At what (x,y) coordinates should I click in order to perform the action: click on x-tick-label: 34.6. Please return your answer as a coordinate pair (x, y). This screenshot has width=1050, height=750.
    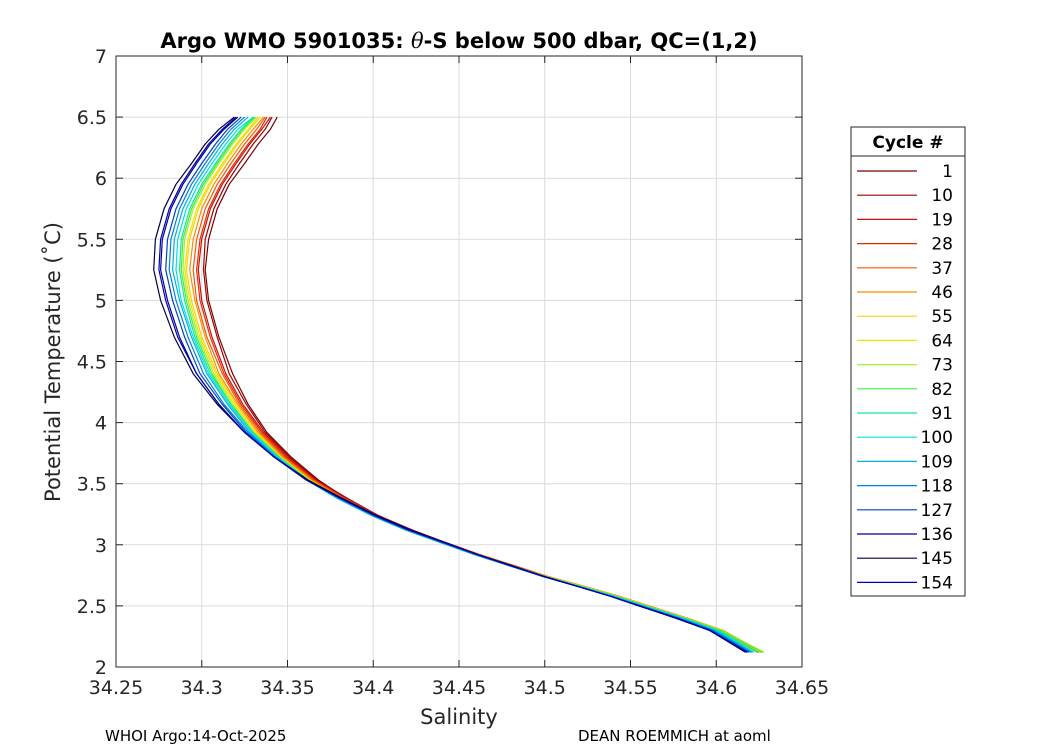
    Looking at the image, I should click on (716, 688).